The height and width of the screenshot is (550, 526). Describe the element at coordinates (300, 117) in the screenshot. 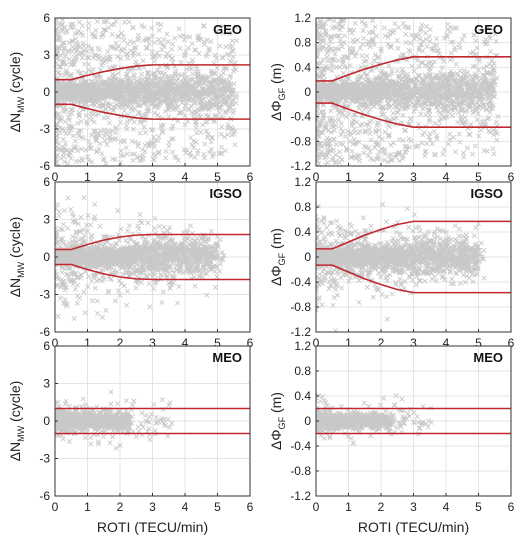

I see `y-tick-label: -0.4` at that location.